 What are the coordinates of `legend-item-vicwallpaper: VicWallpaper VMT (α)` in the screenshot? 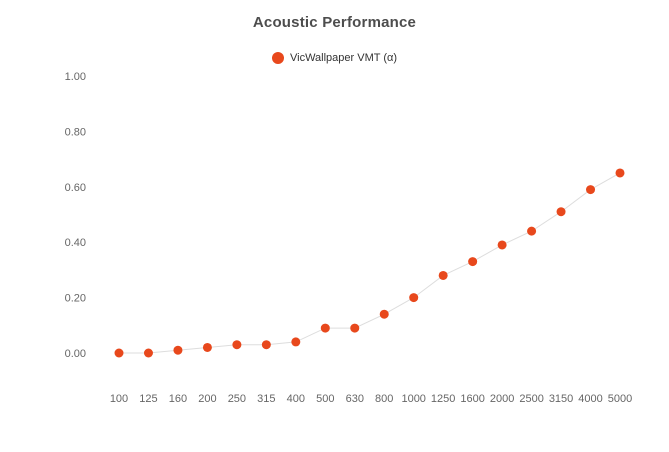 It's located at (334, 58).